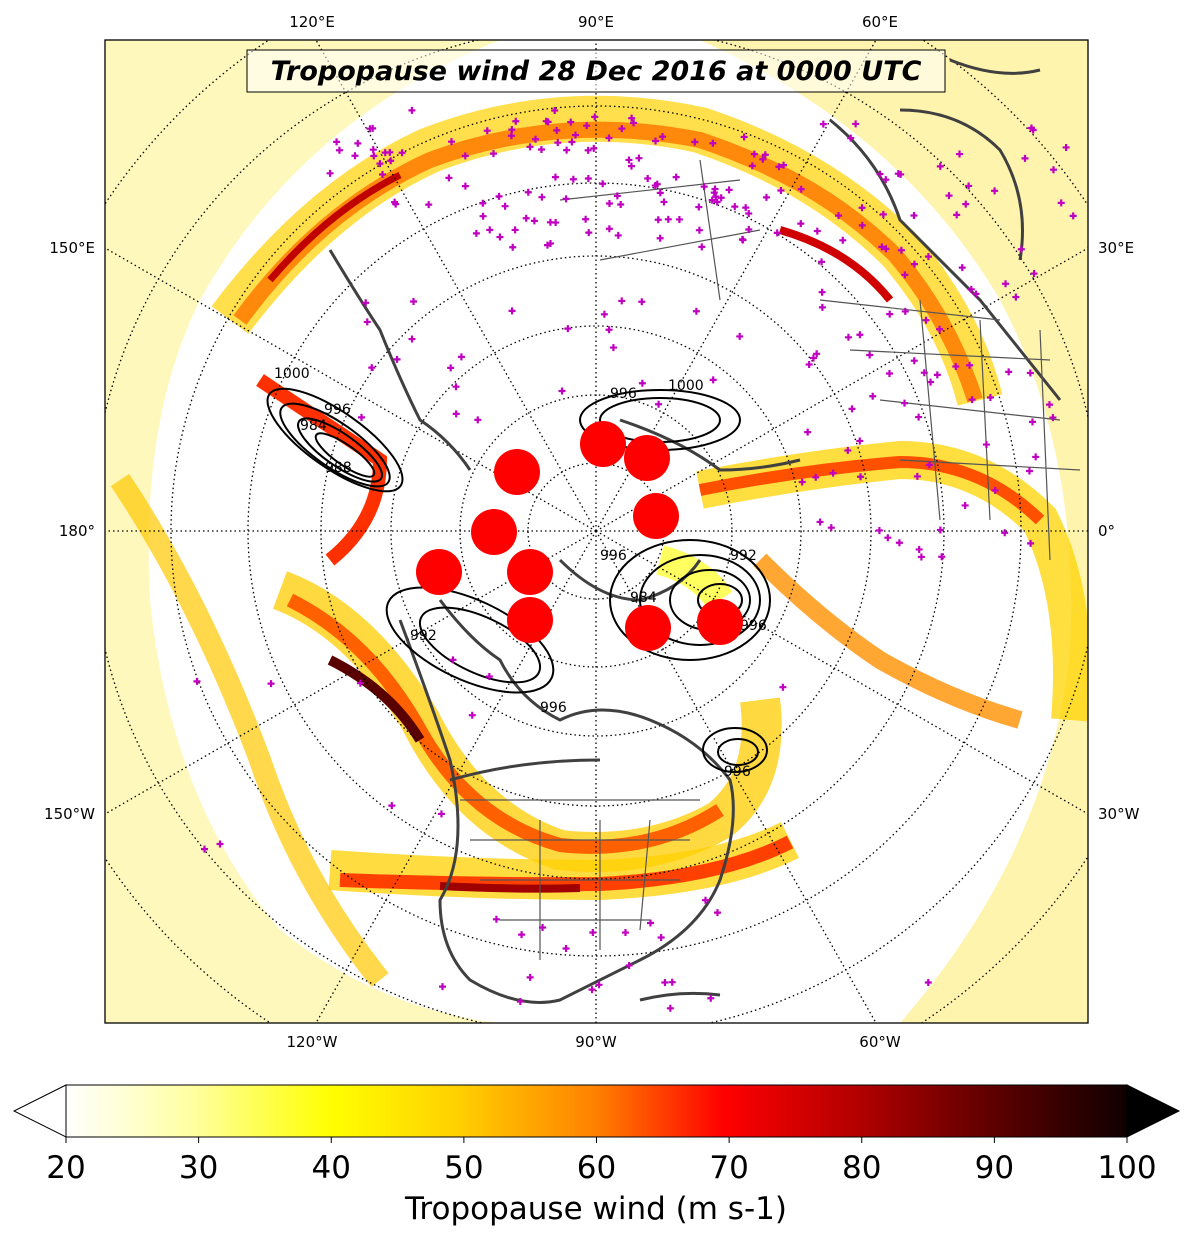 The image size is (1192, 1238). Describe the element at coordinates (1153, 1111) in the screenshot. I see `colorbar-extend-max` at that location.